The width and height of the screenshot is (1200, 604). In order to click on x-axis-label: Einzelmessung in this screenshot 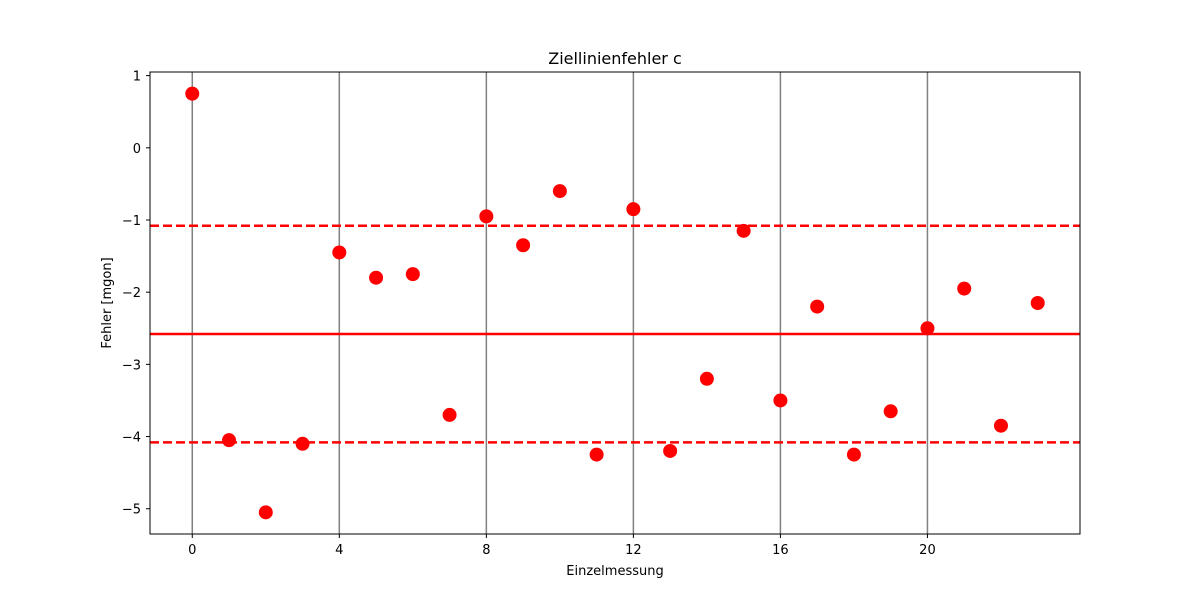, I will do `click(614, 571)`.